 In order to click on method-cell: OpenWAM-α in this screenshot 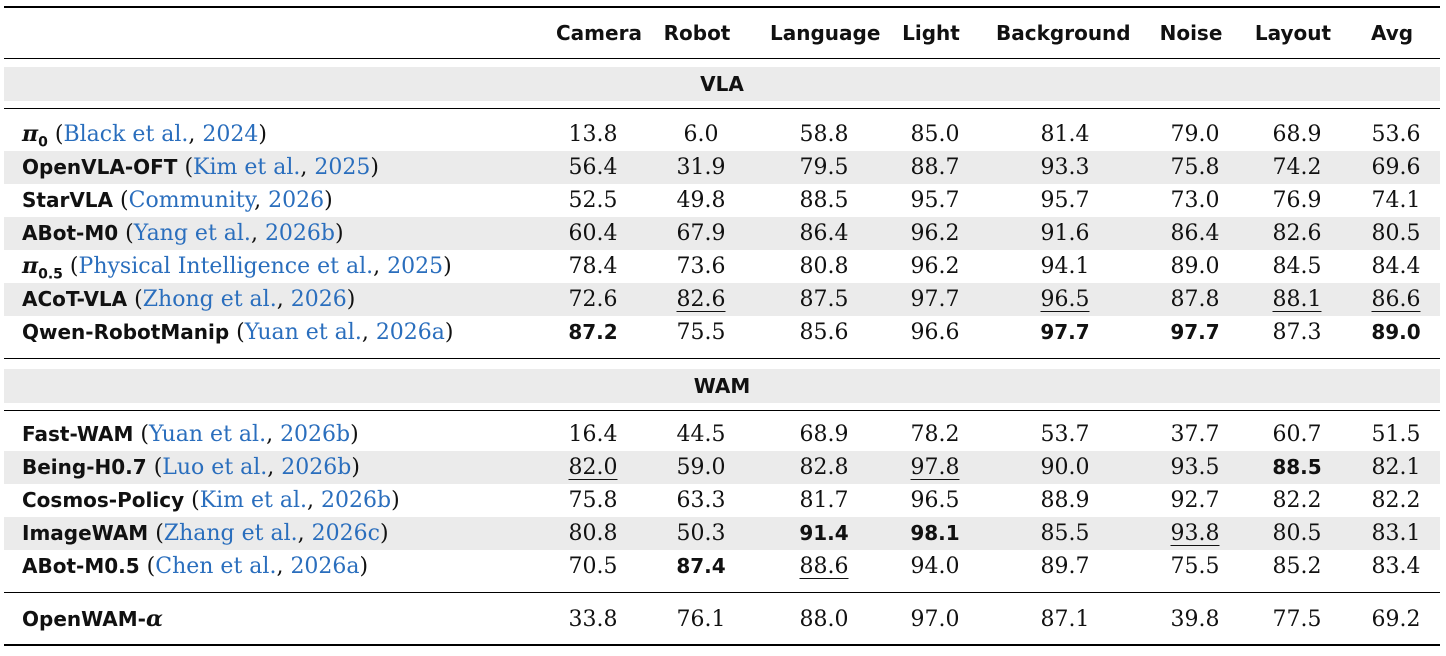, I will do `click(92, 619)`.